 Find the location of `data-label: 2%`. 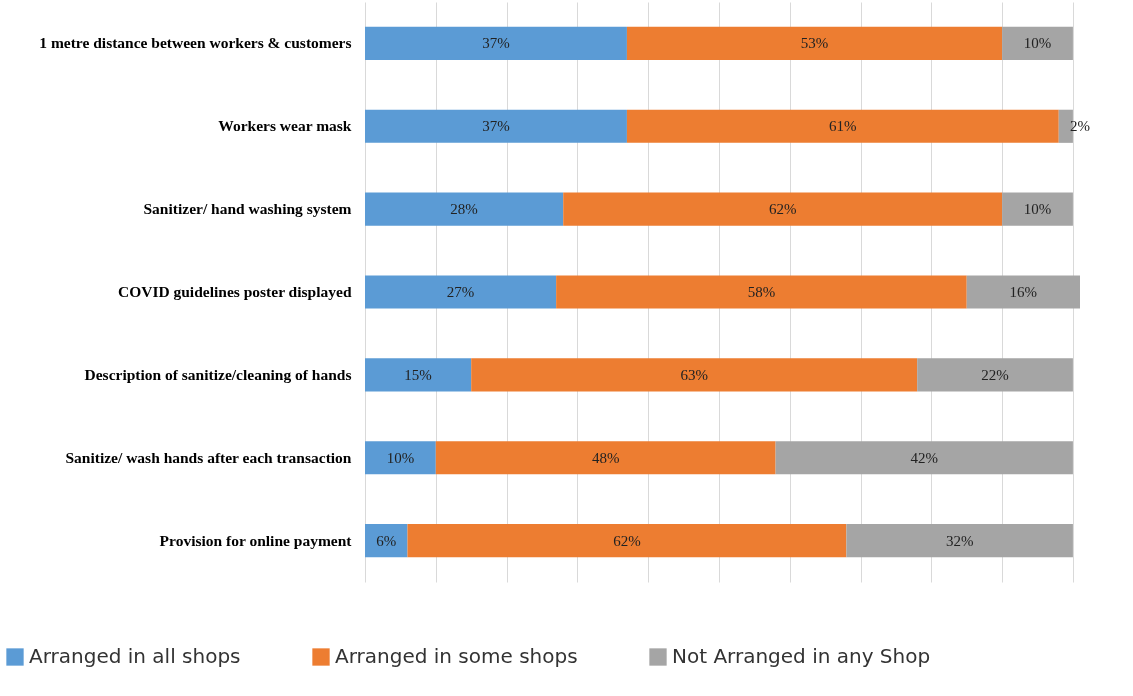

data-label: 2% is located at coordinates (1080, 126).